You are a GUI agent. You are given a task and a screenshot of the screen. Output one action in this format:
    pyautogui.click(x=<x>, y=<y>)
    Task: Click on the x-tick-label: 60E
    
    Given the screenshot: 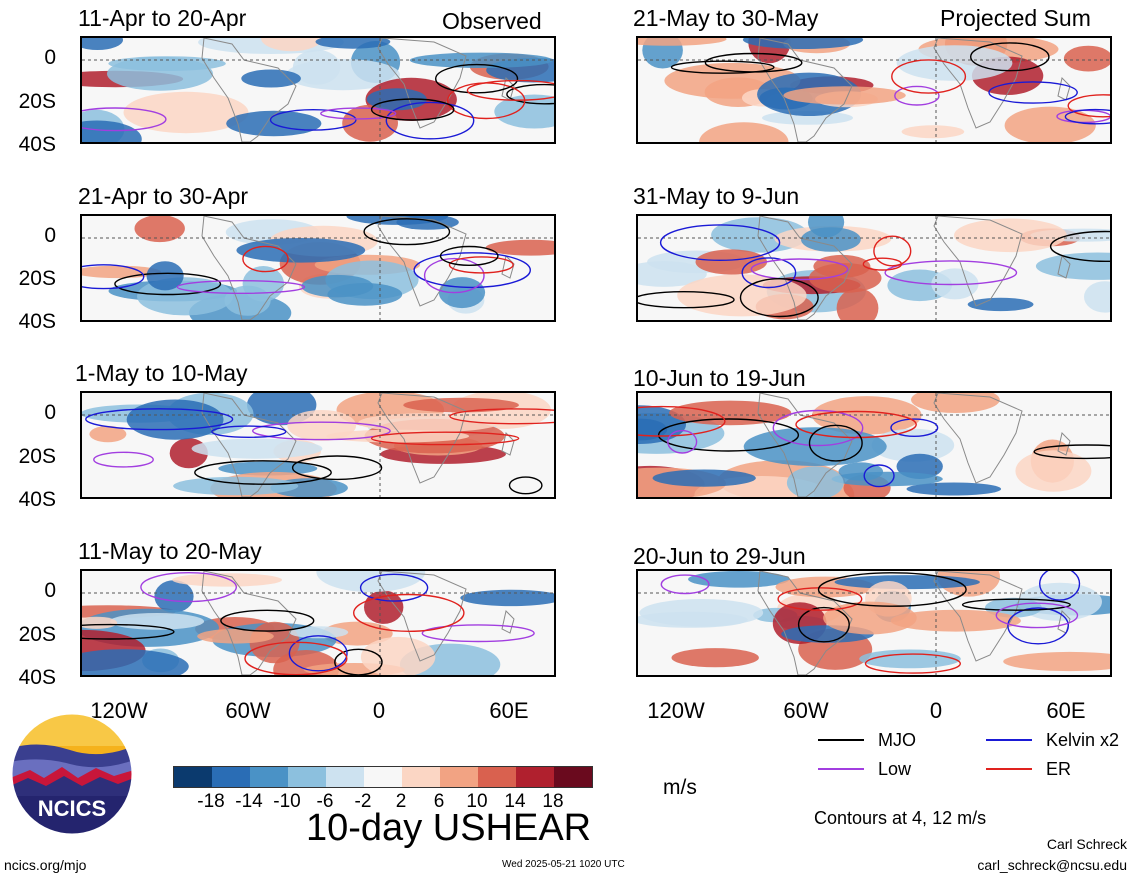 What is the action you would take?
    pyautogui.click(x=1066, y=710)
    